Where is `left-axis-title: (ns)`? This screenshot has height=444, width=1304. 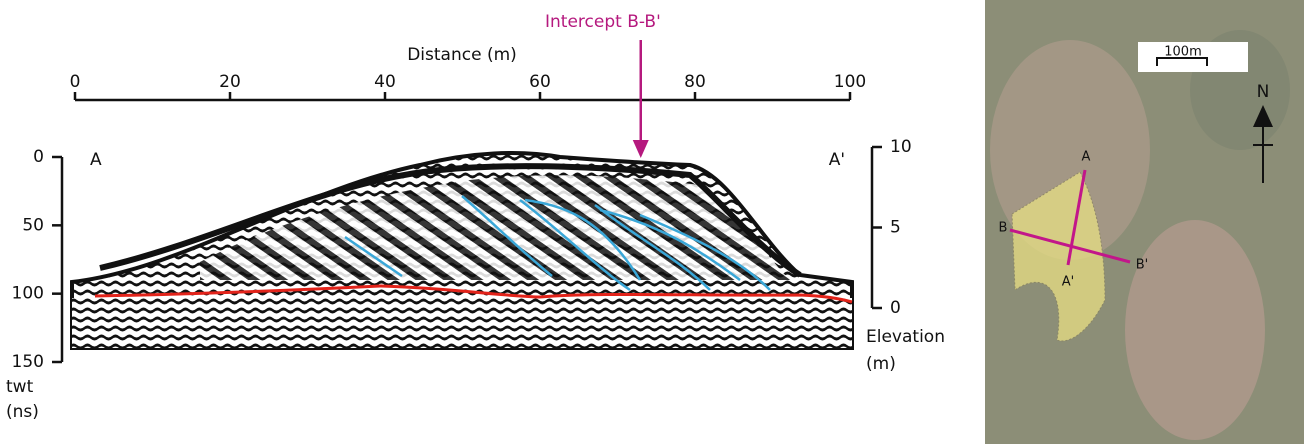
left-axis-title: (ns) is located at coordinates (22, 412).